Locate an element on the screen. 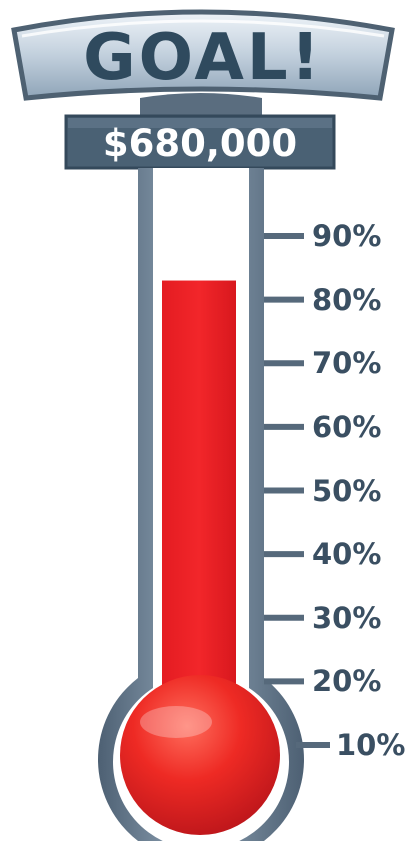 The width and height of the screenshot is (409, 841). goal-title: GOAL! is located at coordinates (203, 57).